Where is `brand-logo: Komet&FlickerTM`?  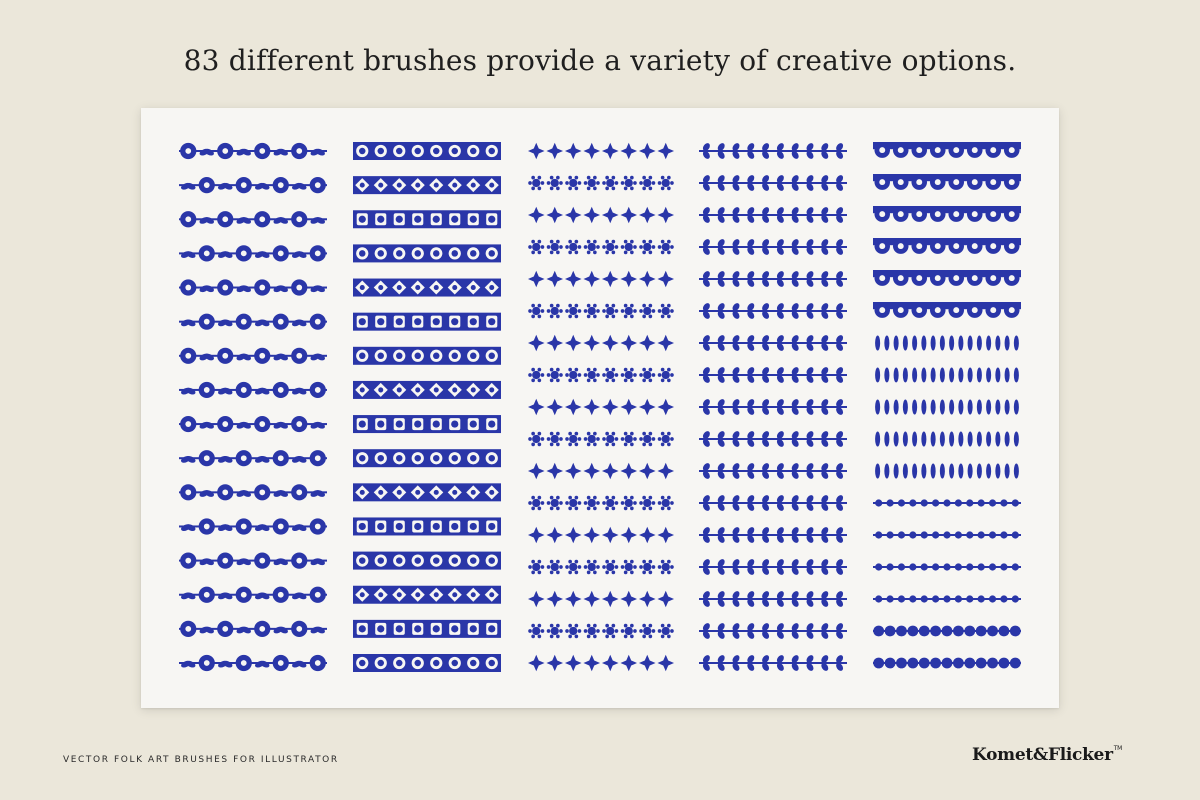 brand-logo: Komet&FlickerTM is located at coordinates (1047, 755).